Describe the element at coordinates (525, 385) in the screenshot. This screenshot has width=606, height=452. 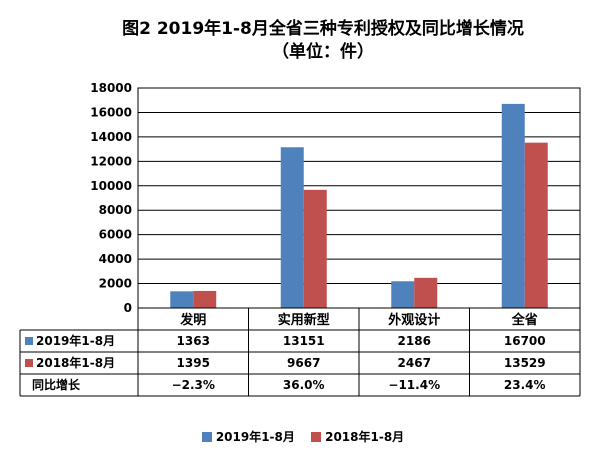
I see `table-cell-growth: 23.4%` at that location.